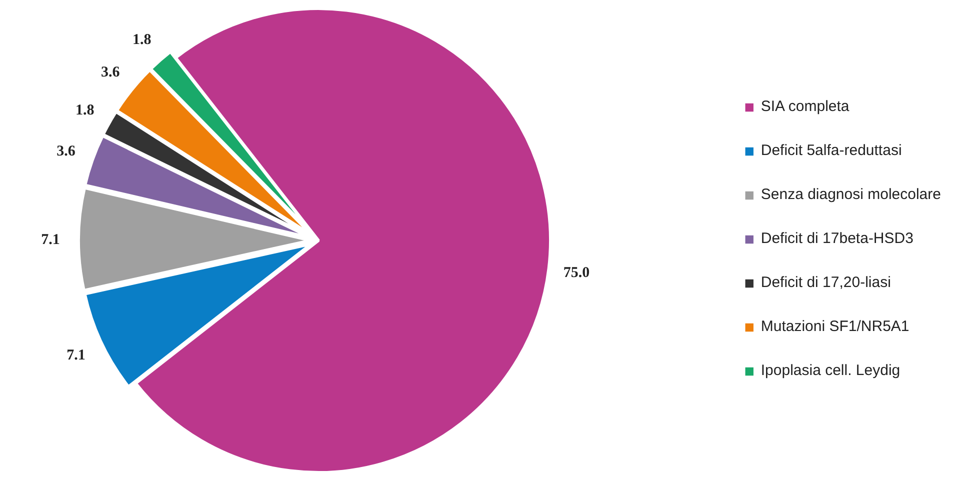 Image resolution: width=971 pixels, height=477 pixels. I want to click on legend-label: Deficit di 17beta-HSD3, so click(837, 238).